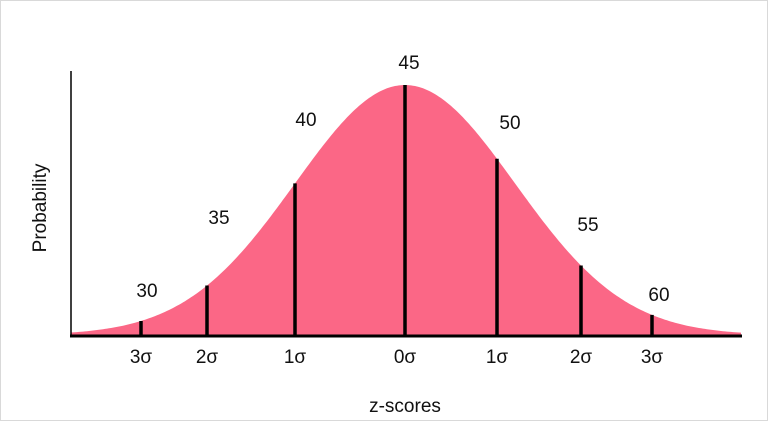 This screenshot has height=427, width=768. I want to click on x-axis-label: z-scores, so click(405, 406).